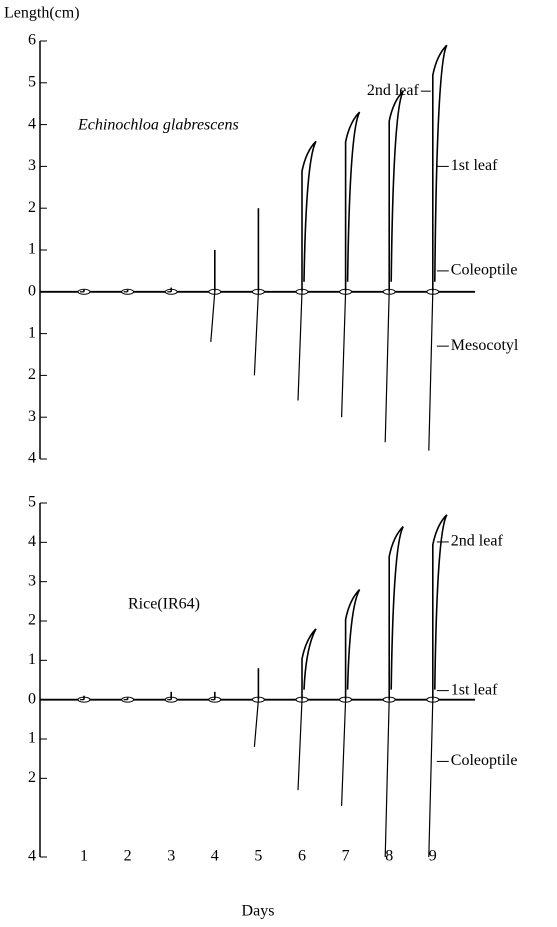 This screenshot has width=557, height=927. I want to click on x-tick-label: 8, so click(389, 856).